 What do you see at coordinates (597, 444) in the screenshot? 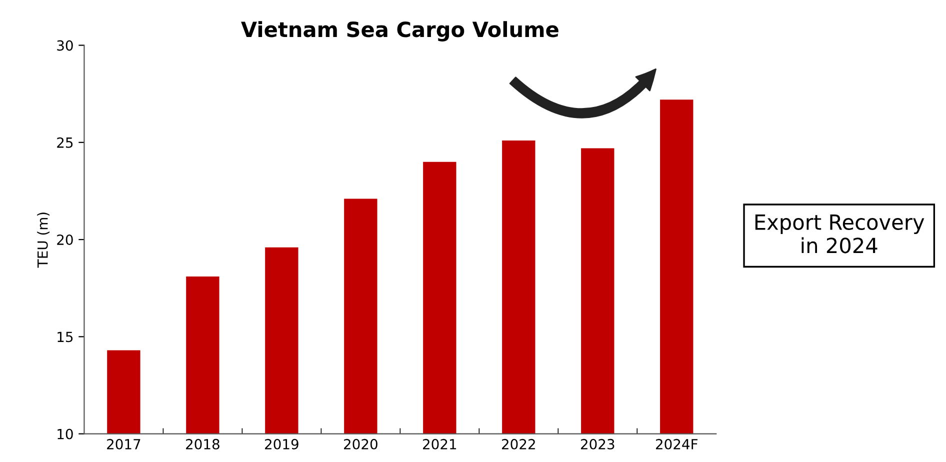
I see `x-tick-label: 2023` at bounding box center [597, 444].